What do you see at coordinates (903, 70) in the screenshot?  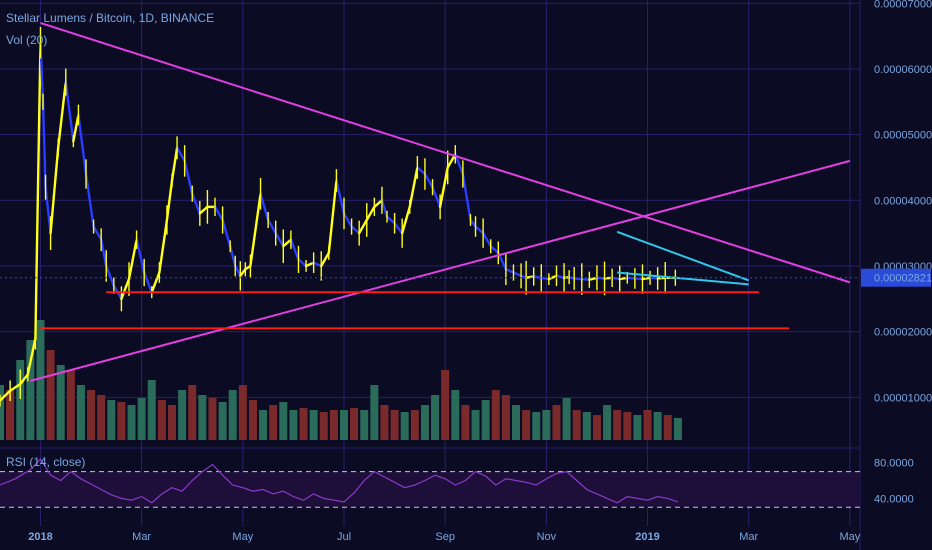 I see `price-tick-label: 0.00006000` at bounding box center [903, 70].